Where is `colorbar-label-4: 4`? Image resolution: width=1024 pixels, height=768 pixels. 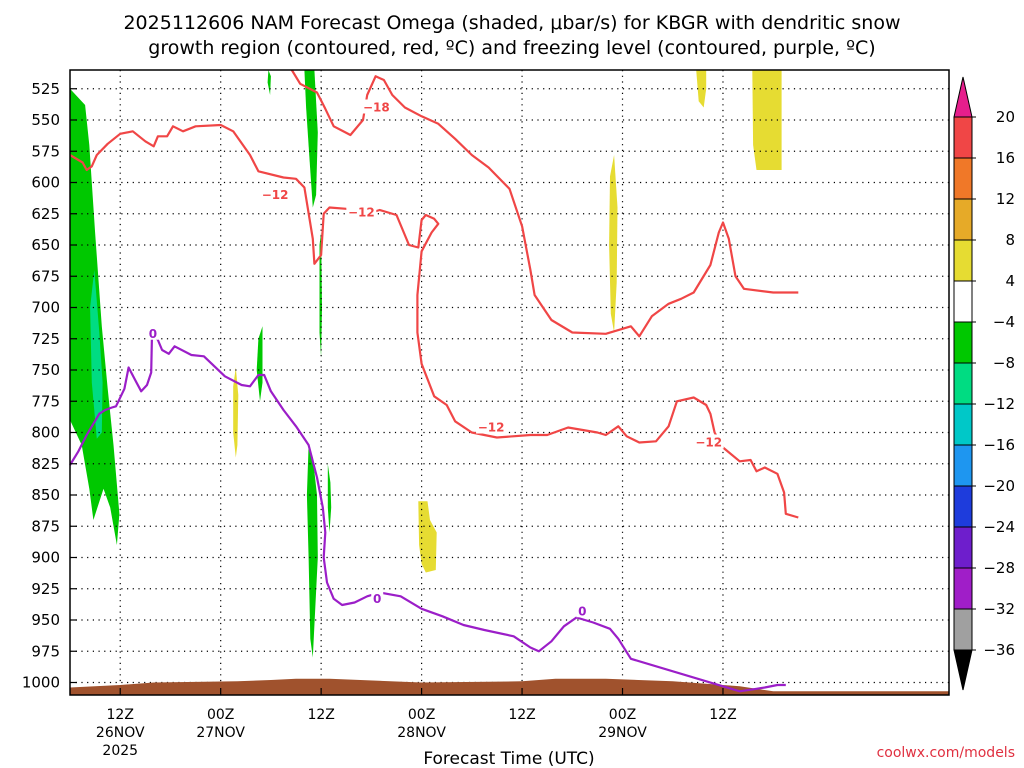
colorbar-label-4: 4 is located at coordinates (1010, 281).